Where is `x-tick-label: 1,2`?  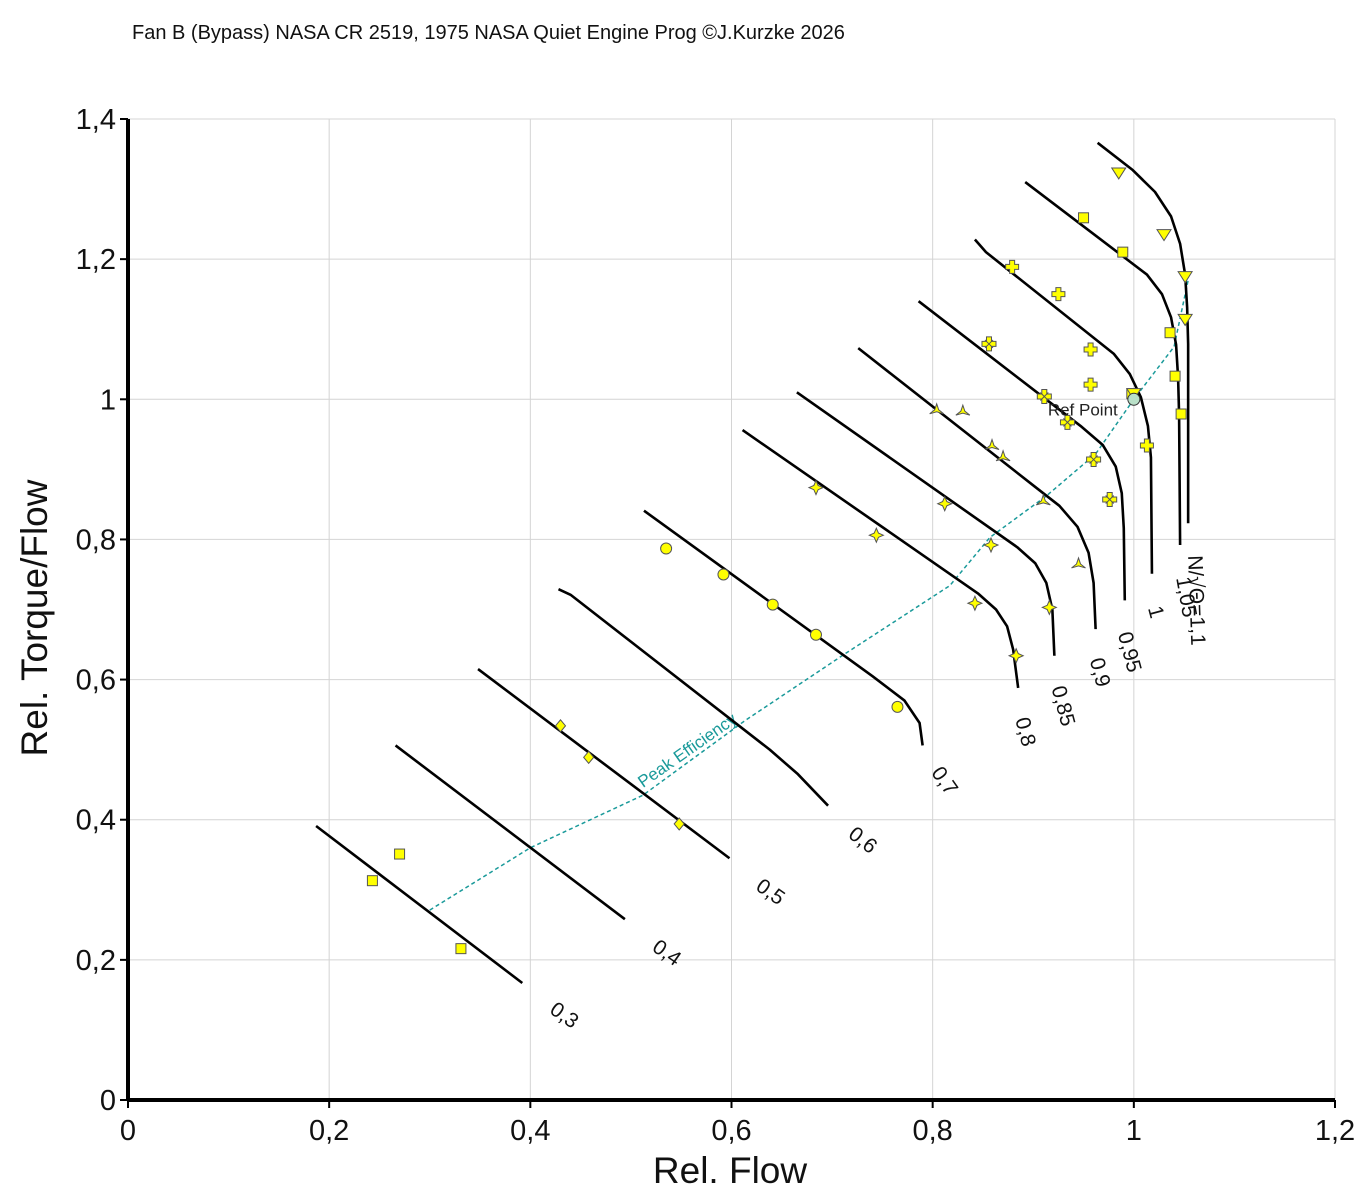
x-tick-label: 1,2 is located at coordinates (1335, 1131).